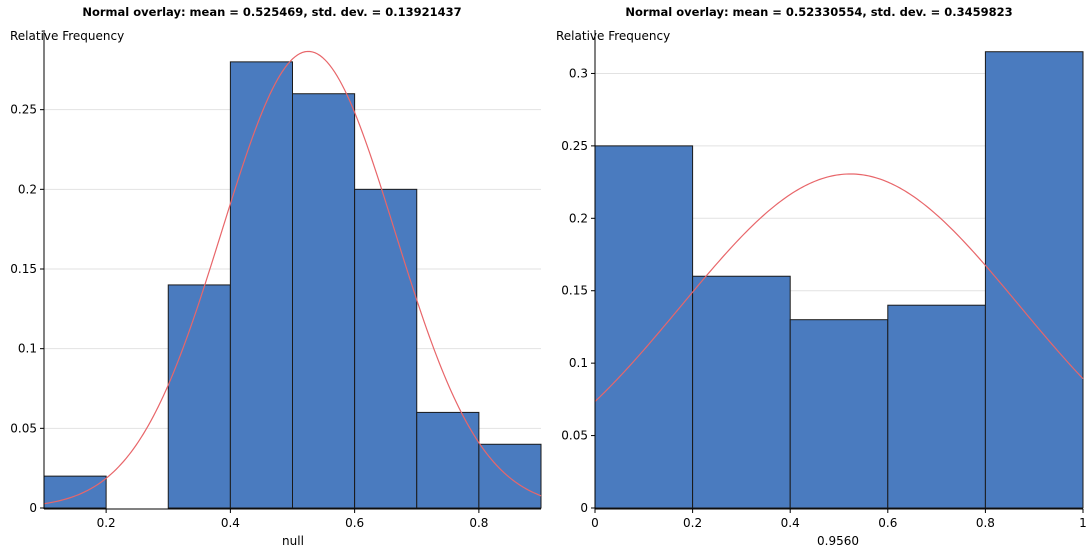 The height and width of the screenshot is (550, 1086). What do you see at coordinates (578, 73) in the screenshot?
I see `y-tick-label: 0.3` at bounding box center [578, 73].